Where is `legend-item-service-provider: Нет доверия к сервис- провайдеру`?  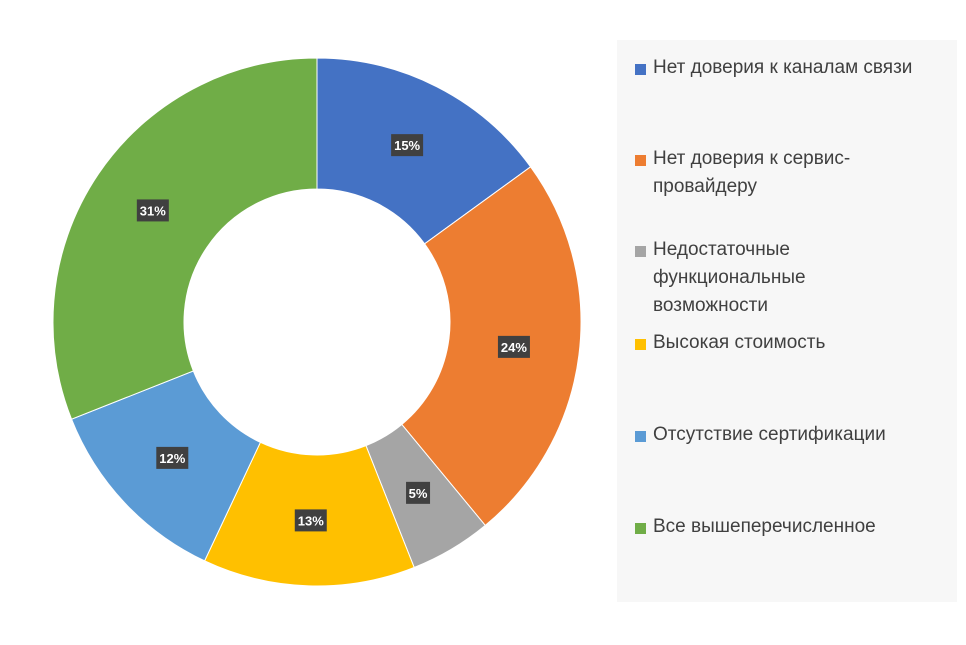
legend-item-service-provider: Нет доверия к сервис- провайдеру is located at coordinates (795, 173).